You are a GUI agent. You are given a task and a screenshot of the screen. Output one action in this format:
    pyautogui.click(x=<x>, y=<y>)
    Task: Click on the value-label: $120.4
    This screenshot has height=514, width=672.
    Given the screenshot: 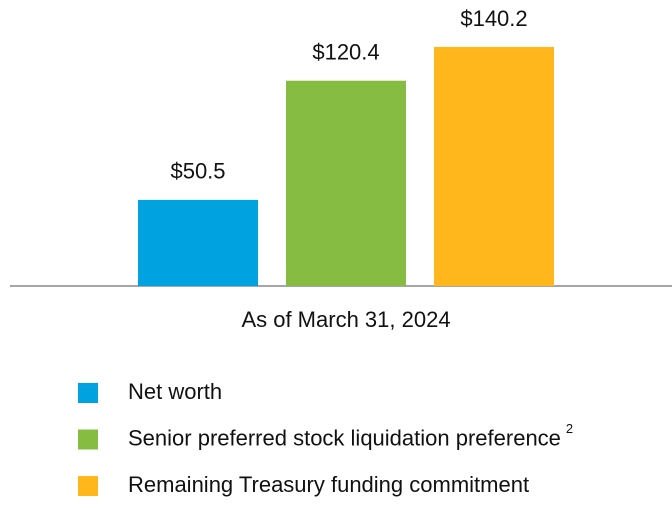 What is the action you would take?
    pyautogui.click(x=345, y=52)
    